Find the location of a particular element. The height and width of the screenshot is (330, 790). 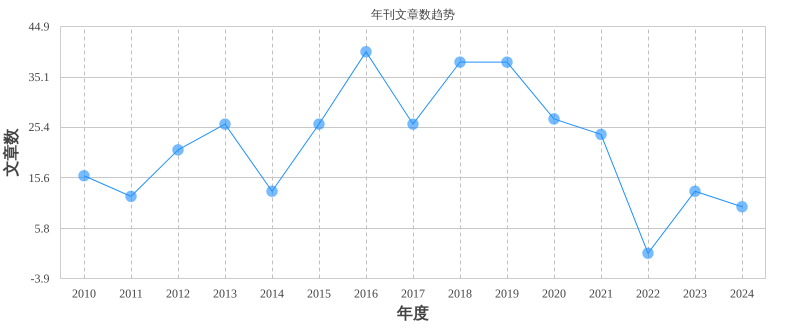

x-tick-label: 2010 is located at coordinates (84, 293).